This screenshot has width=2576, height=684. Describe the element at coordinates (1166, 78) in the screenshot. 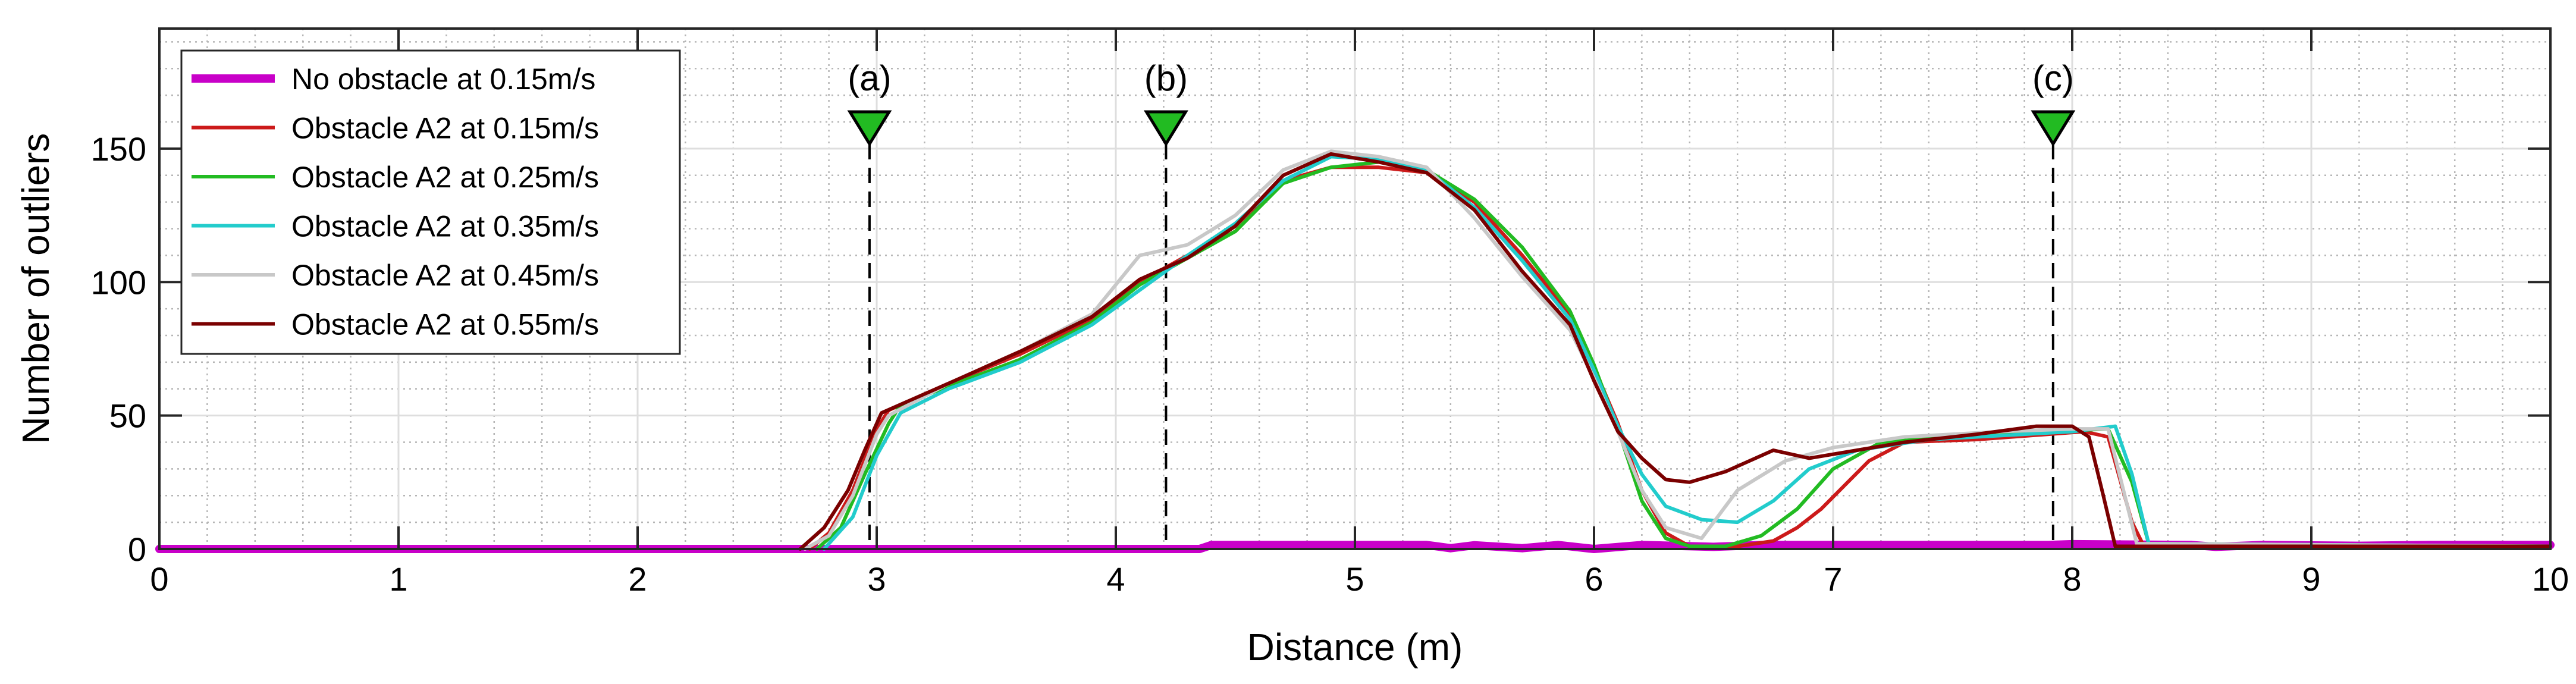

I see `event-label: (b)` at that location.